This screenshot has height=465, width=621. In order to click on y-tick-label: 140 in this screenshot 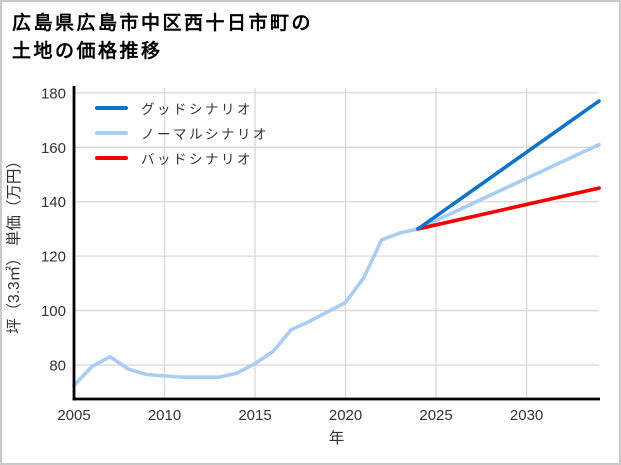, I will do `click(53, 202)`.